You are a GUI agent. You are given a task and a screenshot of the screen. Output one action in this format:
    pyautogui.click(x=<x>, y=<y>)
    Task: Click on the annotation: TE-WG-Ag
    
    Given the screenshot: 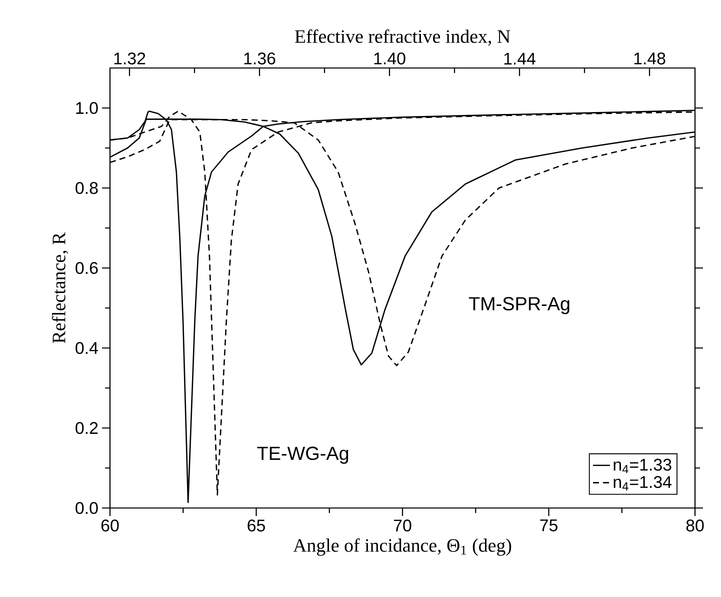 What is the action you would take?
    pyautogui.click(x=302, y=455)
    